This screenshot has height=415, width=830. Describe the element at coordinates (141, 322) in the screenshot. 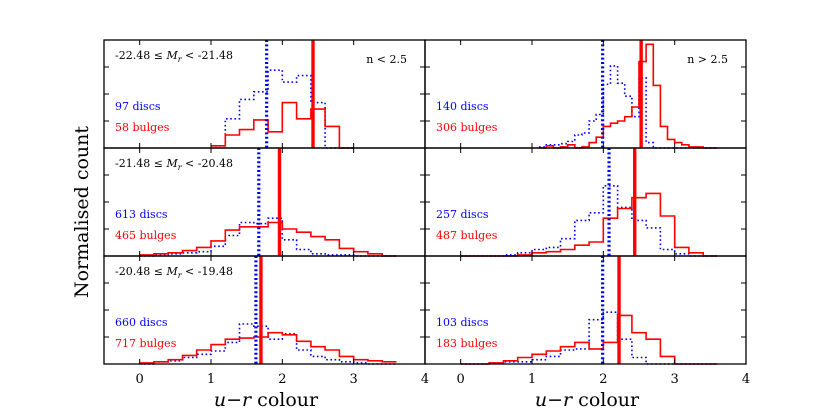

I see `disc-count: 660 discs` at that location.